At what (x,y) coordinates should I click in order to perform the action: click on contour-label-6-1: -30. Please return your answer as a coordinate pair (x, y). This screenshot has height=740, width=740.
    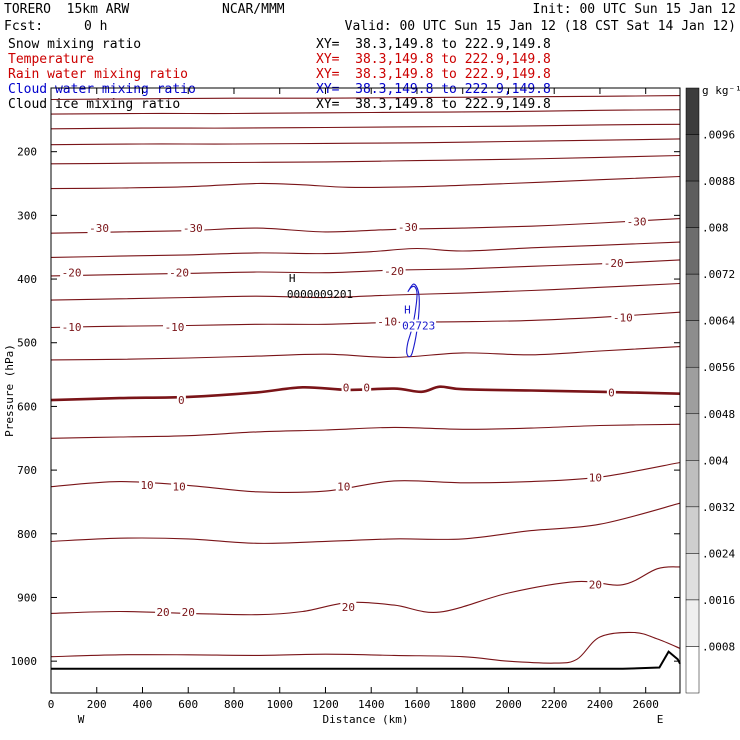
    Looking at the image, I should click on (193, 228).